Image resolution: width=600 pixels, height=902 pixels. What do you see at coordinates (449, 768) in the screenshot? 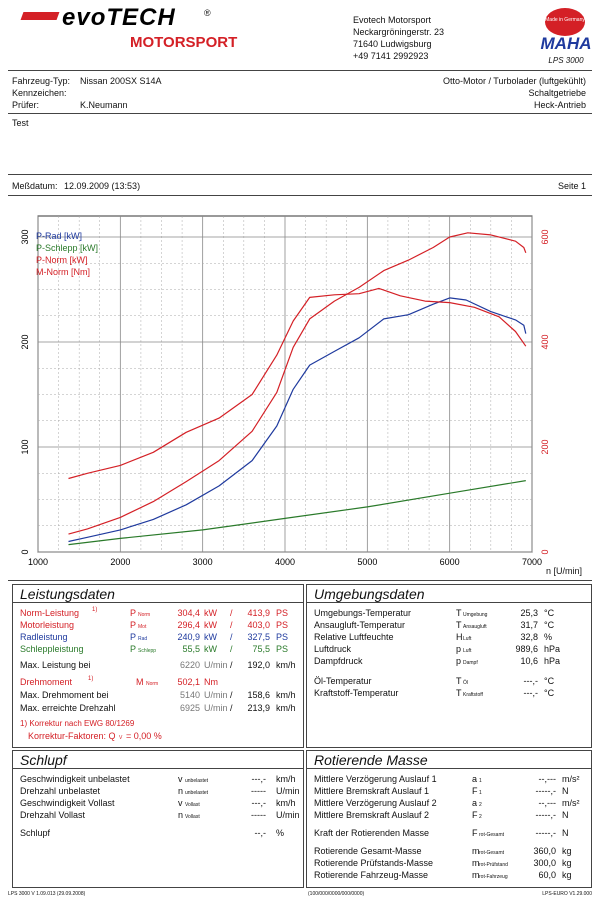
I see `mass-title-divider` at bounding box center [449, 768].